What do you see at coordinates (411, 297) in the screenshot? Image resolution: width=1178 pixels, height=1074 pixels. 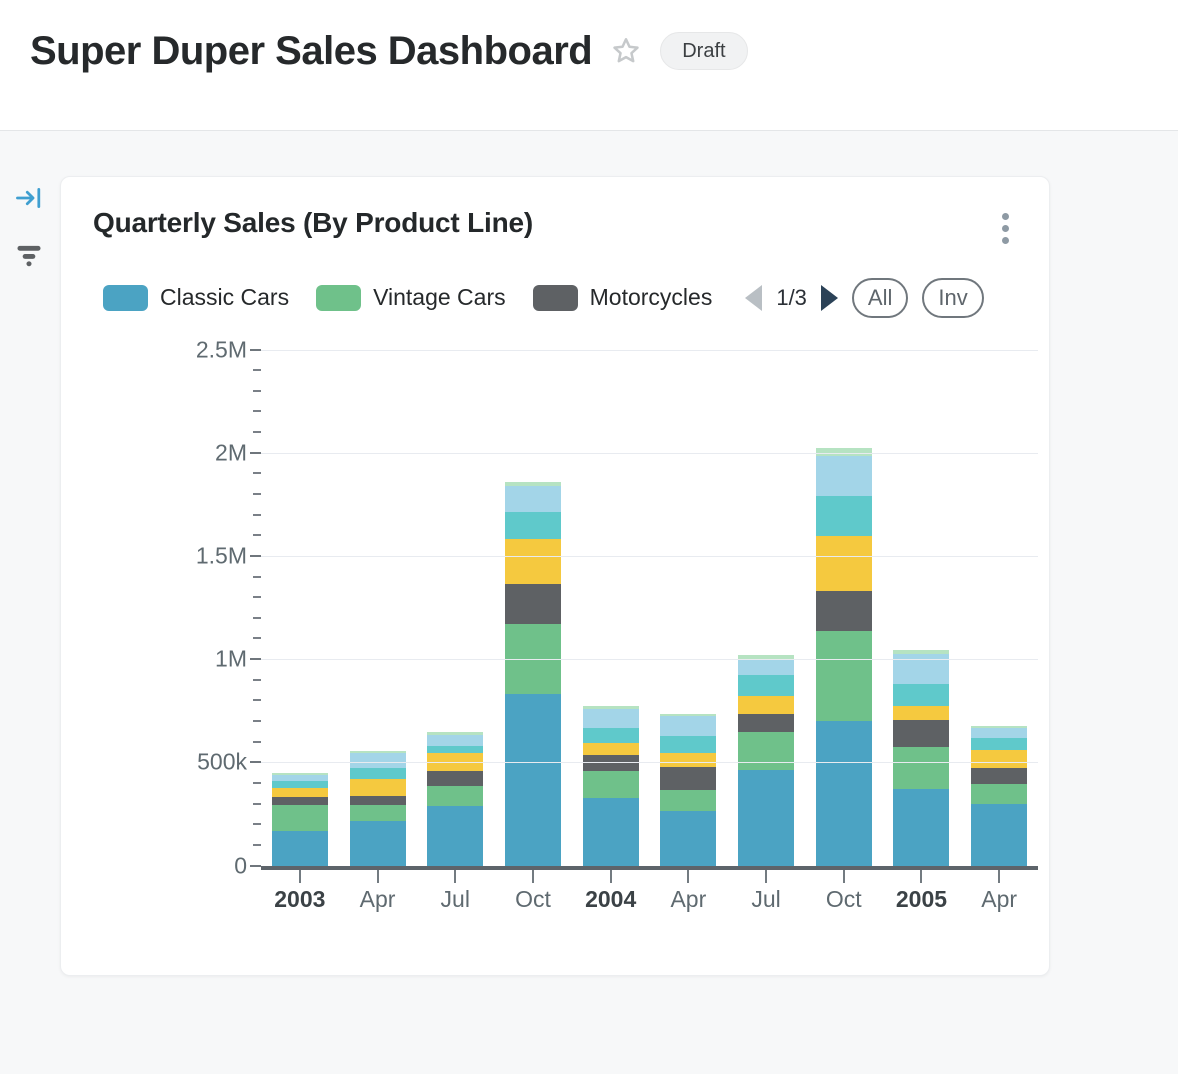 I see `legend-item-vintage-cars: Vintage Cars` at bounding box center [411, 297].